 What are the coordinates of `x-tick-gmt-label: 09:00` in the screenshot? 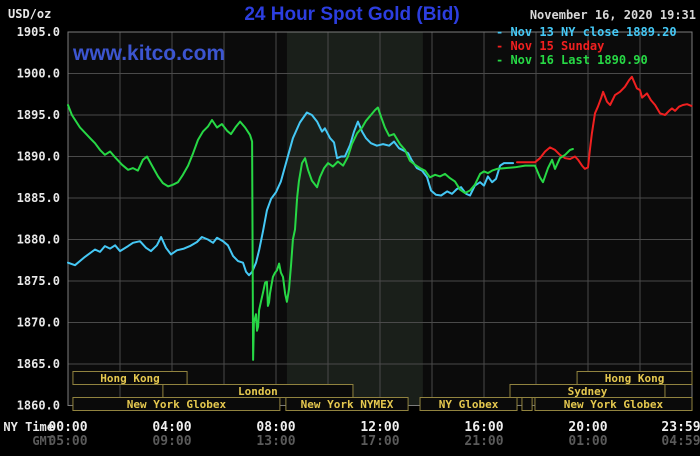 It's located at (171, 441).